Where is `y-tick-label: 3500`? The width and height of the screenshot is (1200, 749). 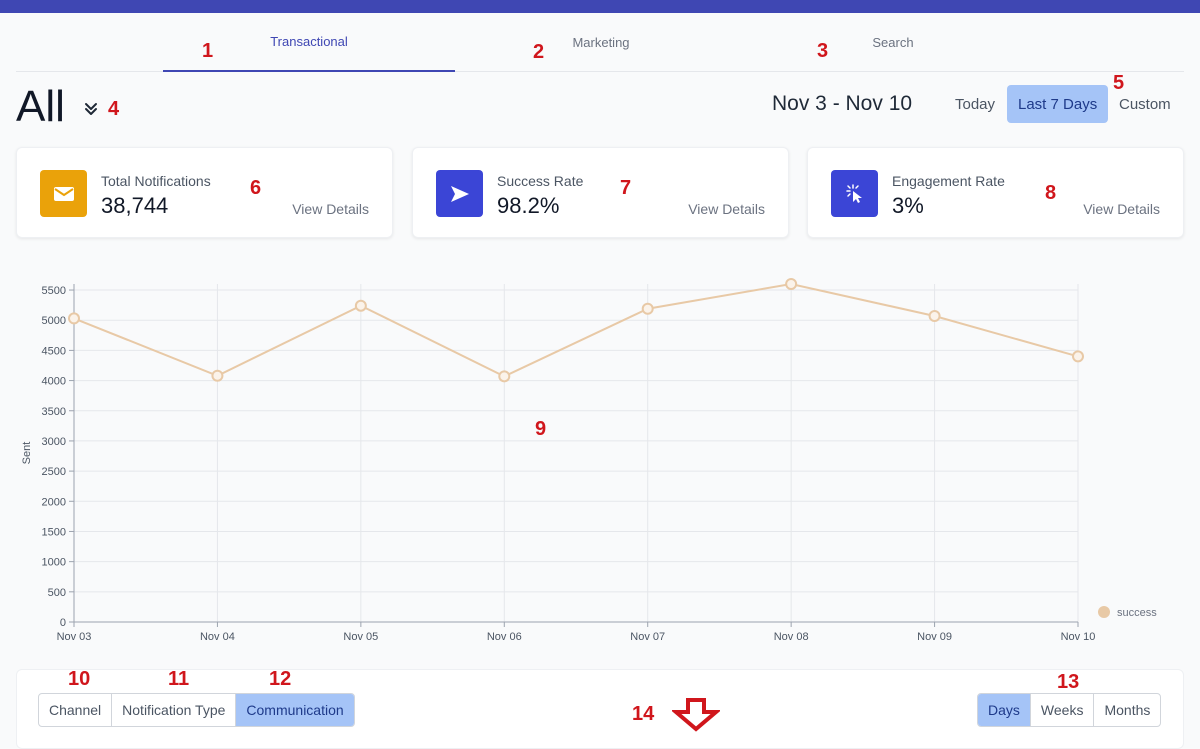
y-tick-label: 3500 is located at coordinates (54, 412).